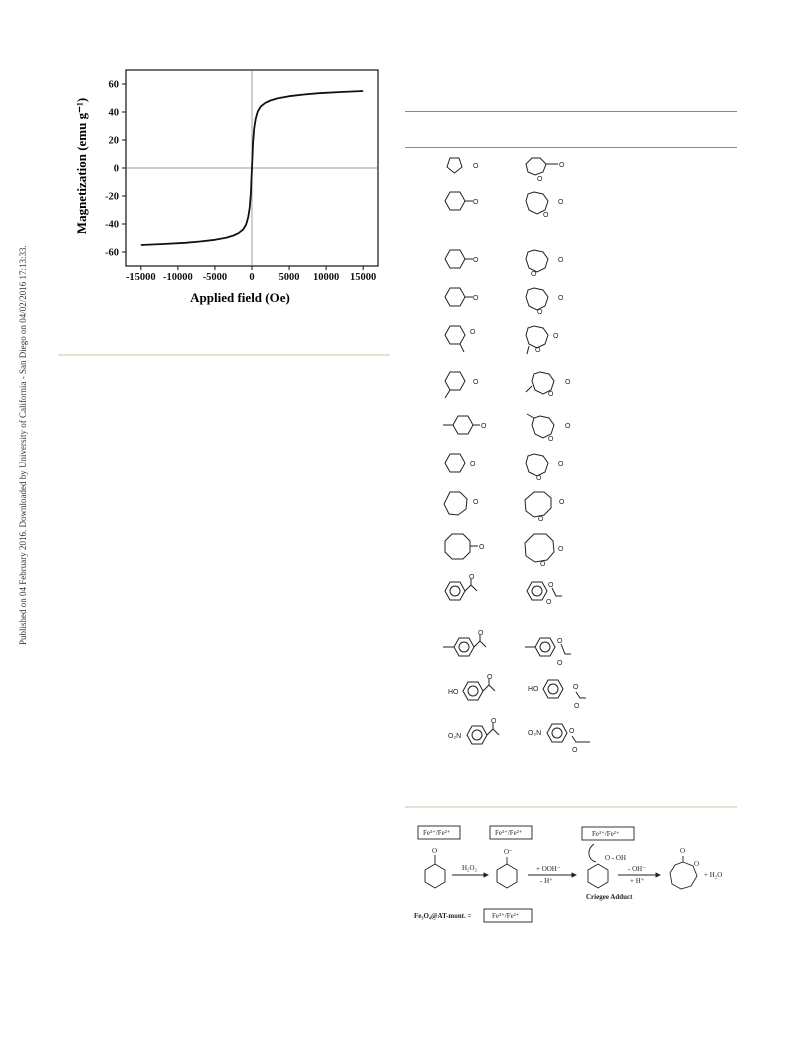  Describe the element at coordinates (533, 689) in the screenshot. I see `hydroxy-label: HO` at that location.